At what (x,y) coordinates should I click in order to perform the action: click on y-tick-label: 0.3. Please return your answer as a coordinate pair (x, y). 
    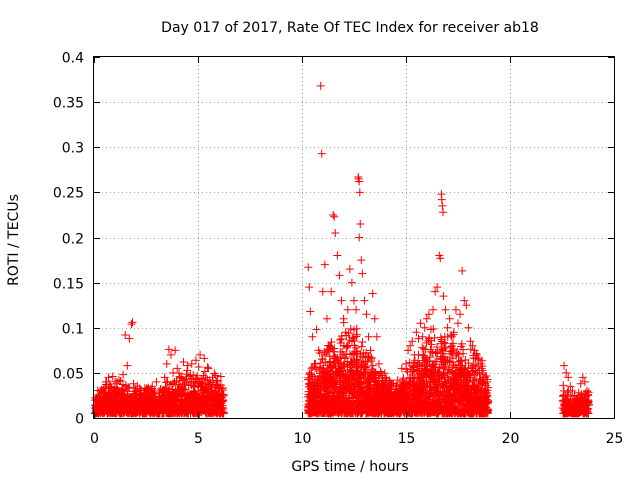
    Looking at the image, I should click on (73, 149).